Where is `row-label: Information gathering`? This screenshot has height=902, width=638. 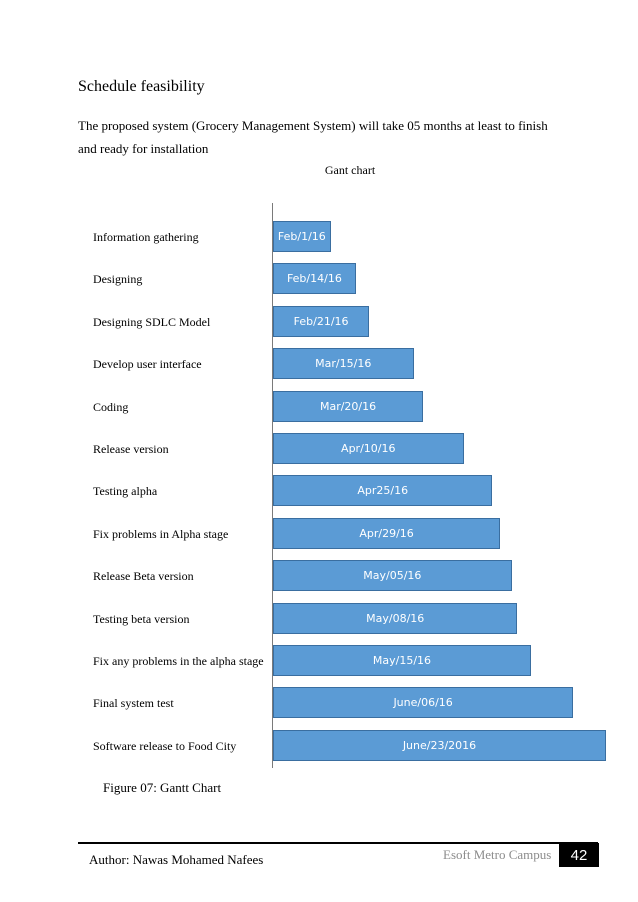
row-label: Information gathering is located at coordinates (146, 237).